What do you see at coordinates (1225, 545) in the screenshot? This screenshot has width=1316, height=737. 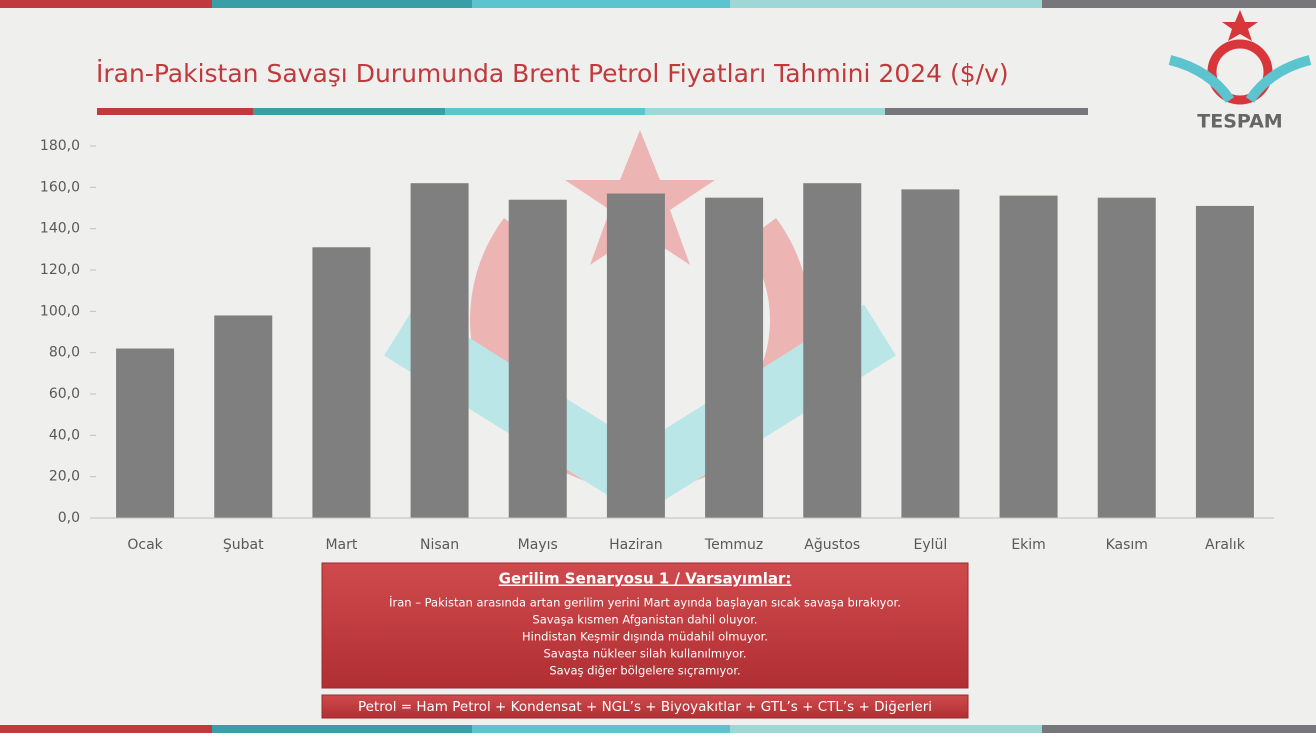 I see `x-tick-label: Aralık` at bounding box center [1225, 545].